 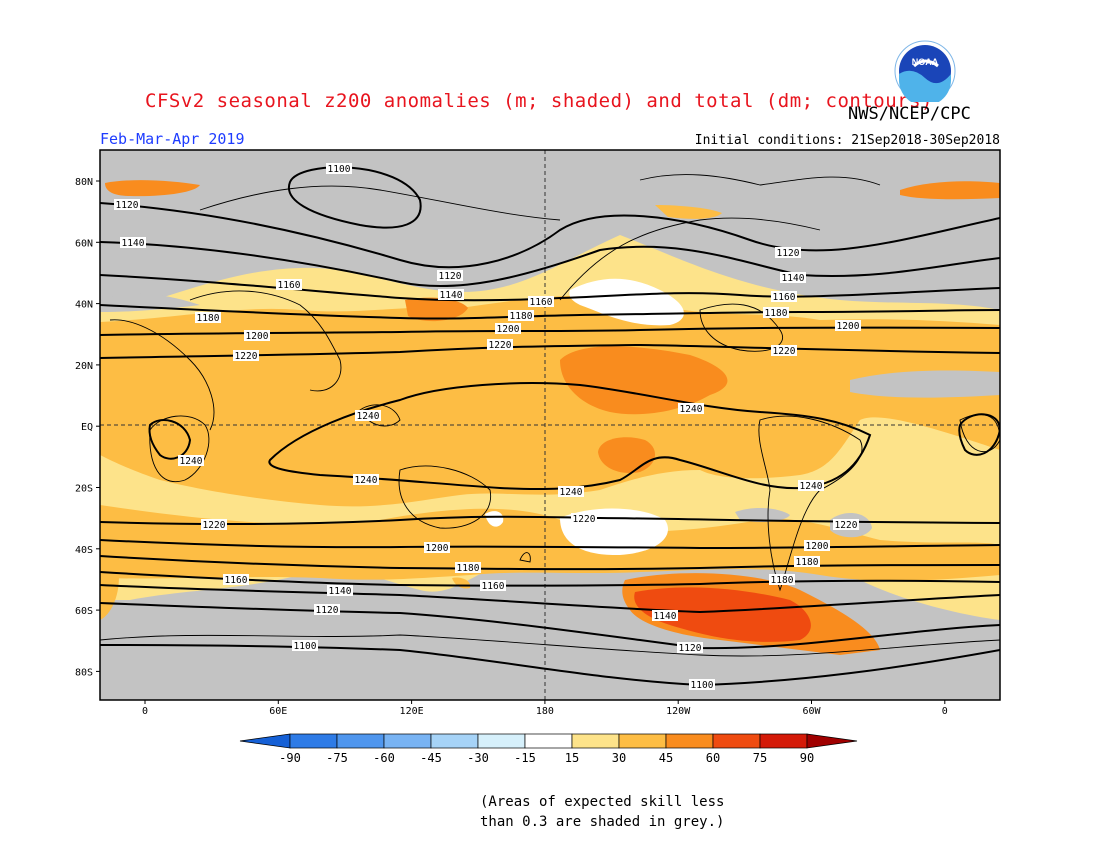 I want to click on contour-1160-south, so click(x=550, y=579).